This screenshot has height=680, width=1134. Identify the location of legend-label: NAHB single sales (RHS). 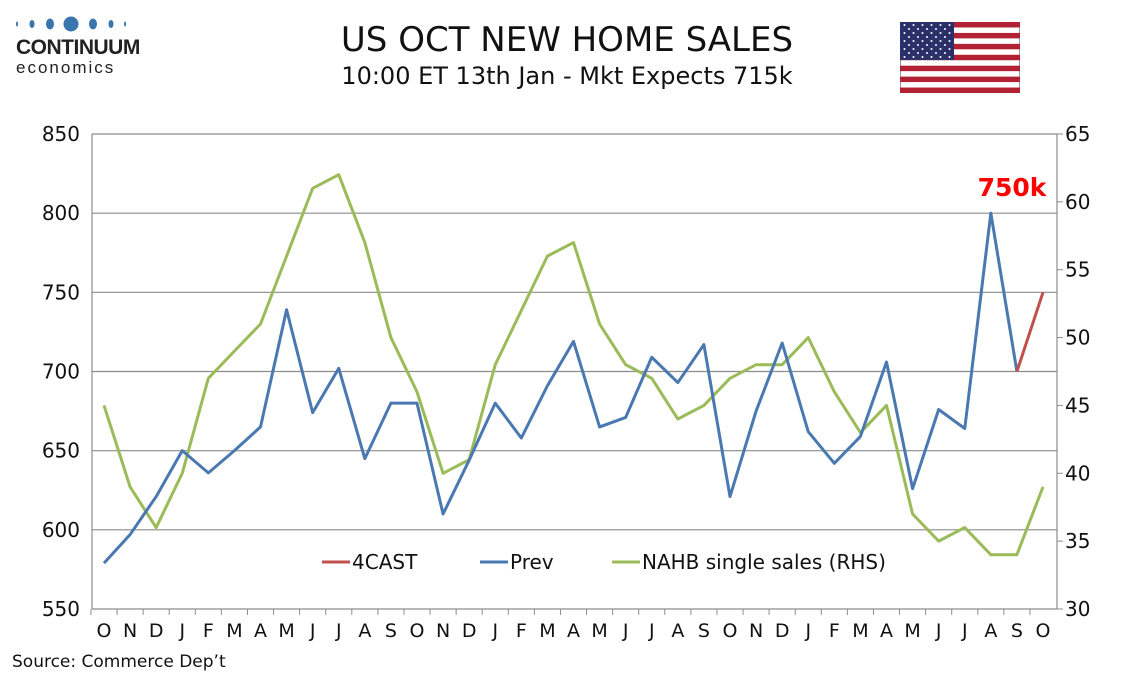
(764, 562).